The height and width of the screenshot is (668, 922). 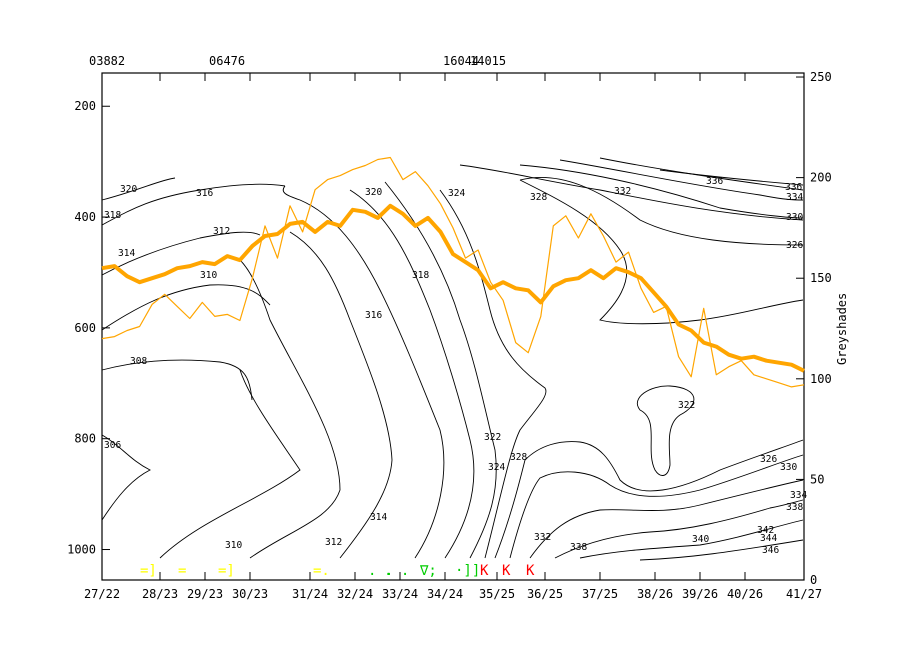 I want to click on bottom-tick-label: 39/26, so click(x=700, y=594).